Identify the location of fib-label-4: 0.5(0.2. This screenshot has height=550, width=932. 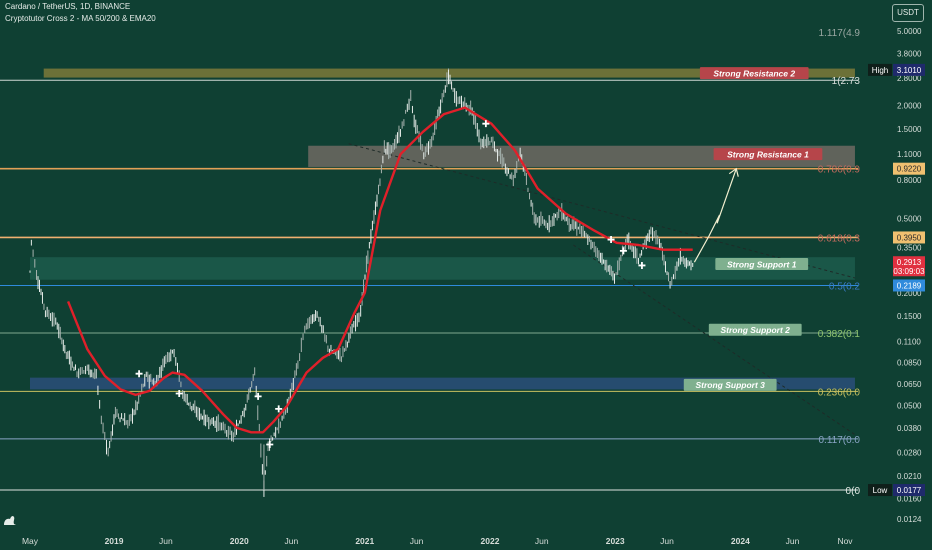
(845, 286).